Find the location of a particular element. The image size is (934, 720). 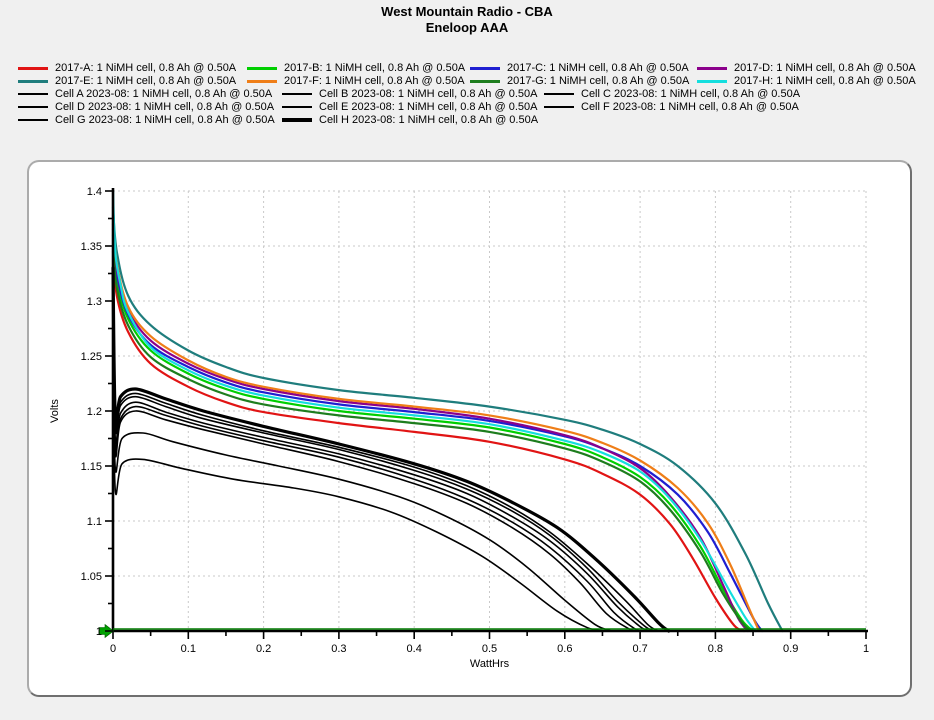

legend-label: 2017-E: 1 NiMH cell, 0.8 Ah @ 0.50A is located at coordinates (146, 81).